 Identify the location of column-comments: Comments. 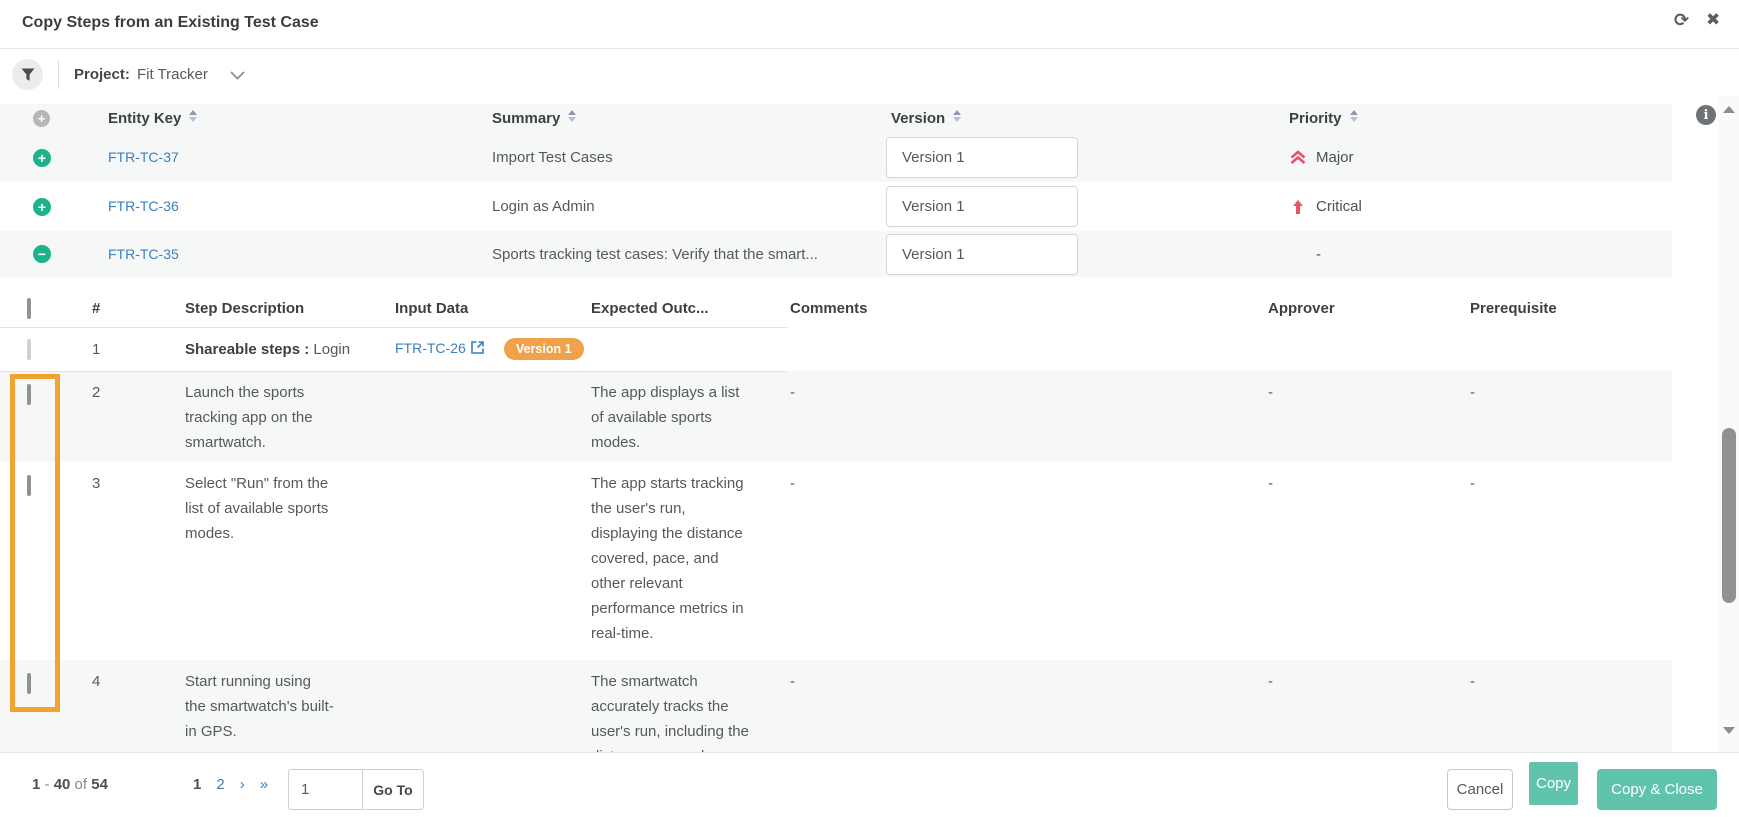
(829, 308).